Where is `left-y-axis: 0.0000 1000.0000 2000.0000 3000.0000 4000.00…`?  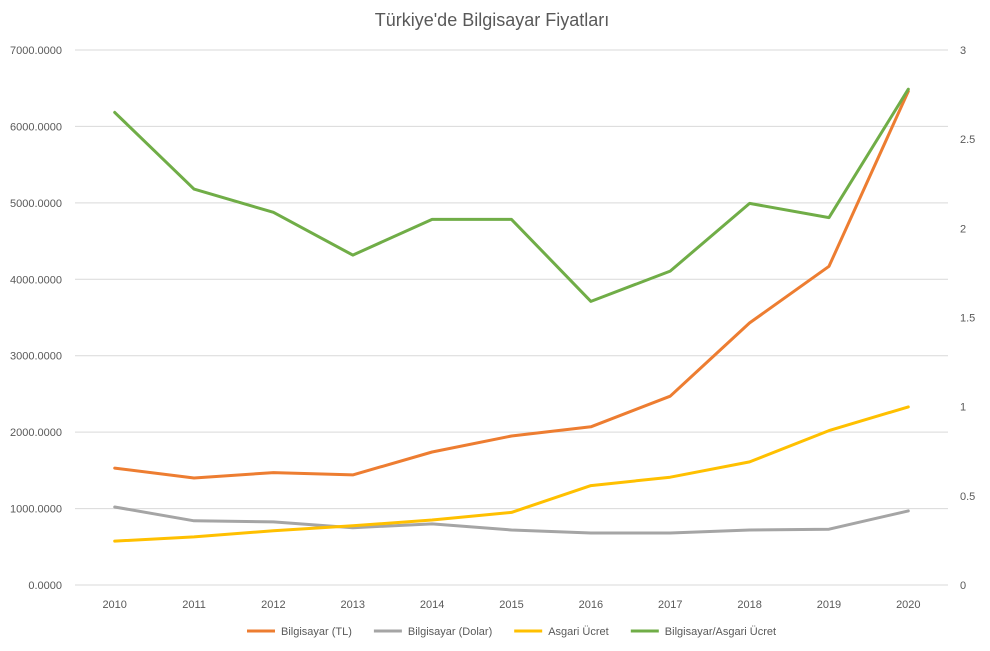 left-y-axis: 0.0000 1000.0000 2000.0000 3000.0000 4000.00… is located at coordinates (36, 318).